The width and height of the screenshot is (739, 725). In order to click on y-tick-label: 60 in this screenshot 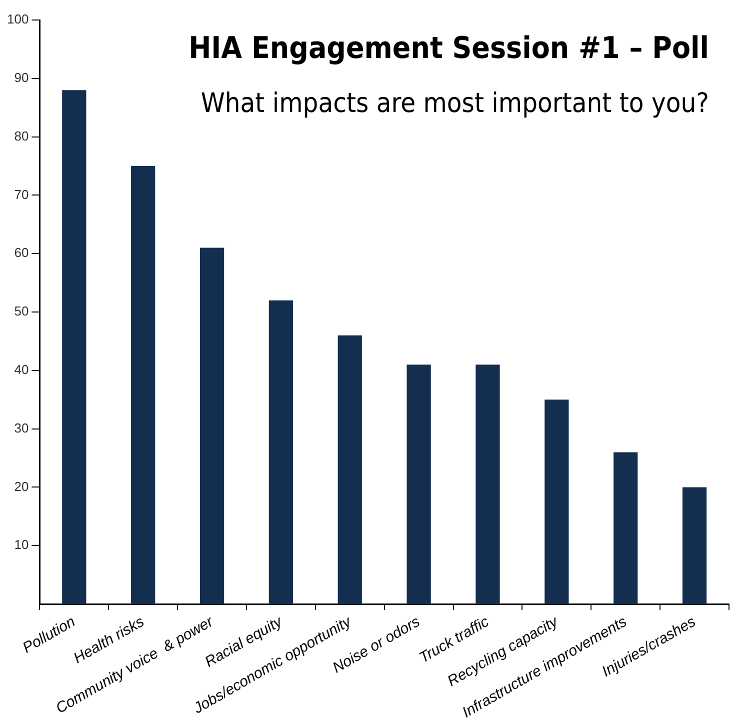, I will do `click(21, 252)`.